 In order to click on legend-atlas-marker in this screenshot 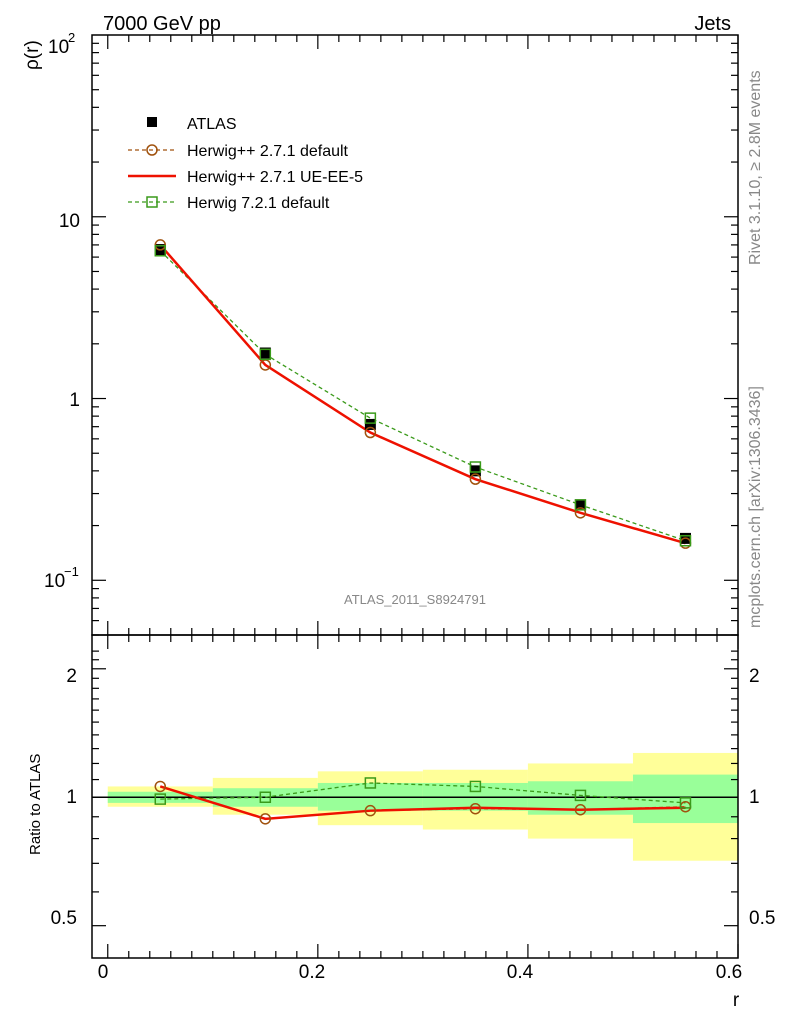, I will do `click(152, 122)`.